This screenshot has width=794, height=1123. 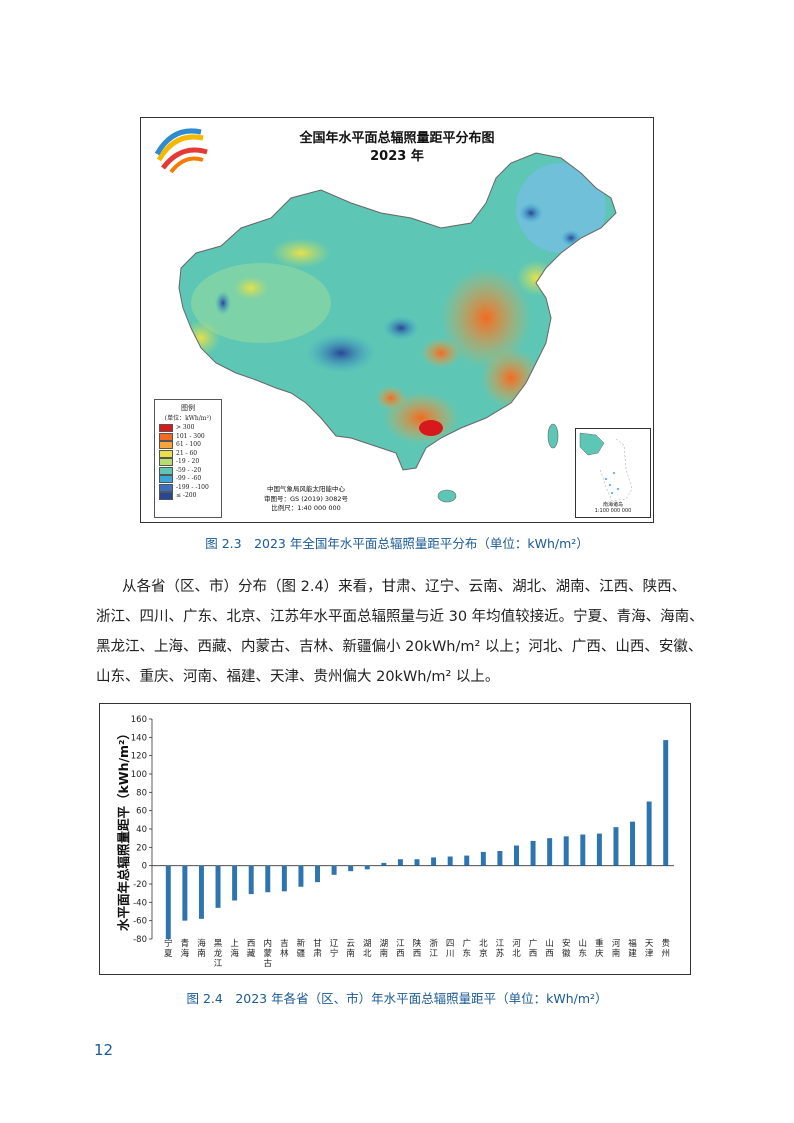 What do you see at coordinates (141, 812) in the screenshot?
I see `y-tick-label: 60` at bounding box center [141, 812].